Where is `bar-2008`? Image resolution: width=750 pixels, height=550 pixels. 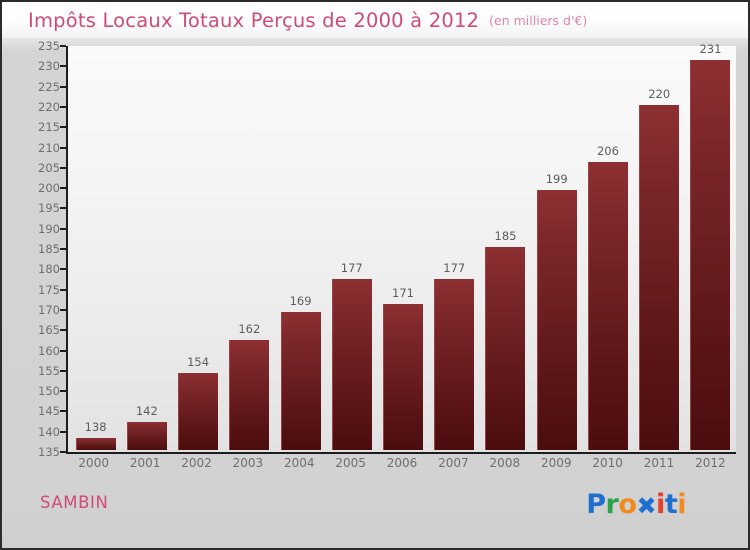 bar-2008 is located at coordinates (505, 348).